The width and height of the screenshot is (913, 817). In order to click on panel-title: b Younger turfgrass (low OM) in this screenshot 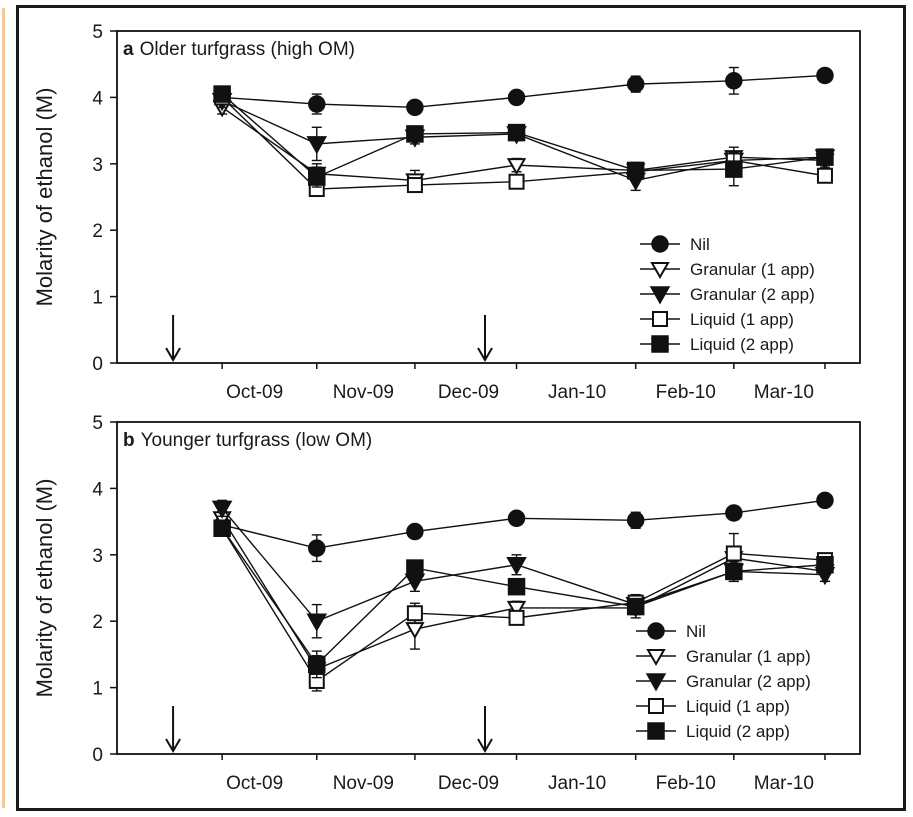, I will do `click(247, 440)`.